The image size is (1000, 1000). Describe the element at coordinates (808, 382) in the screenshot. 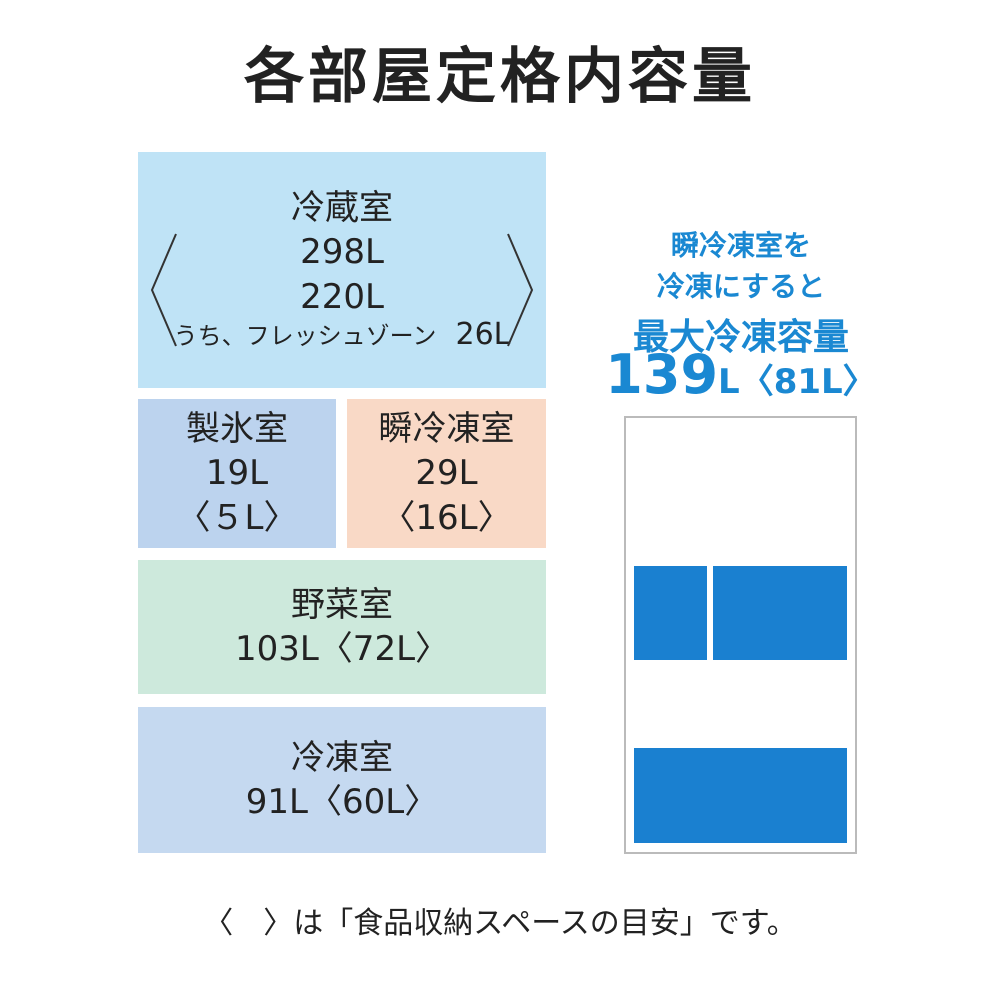

I see `side-storage: 〈81L〉` at that location.